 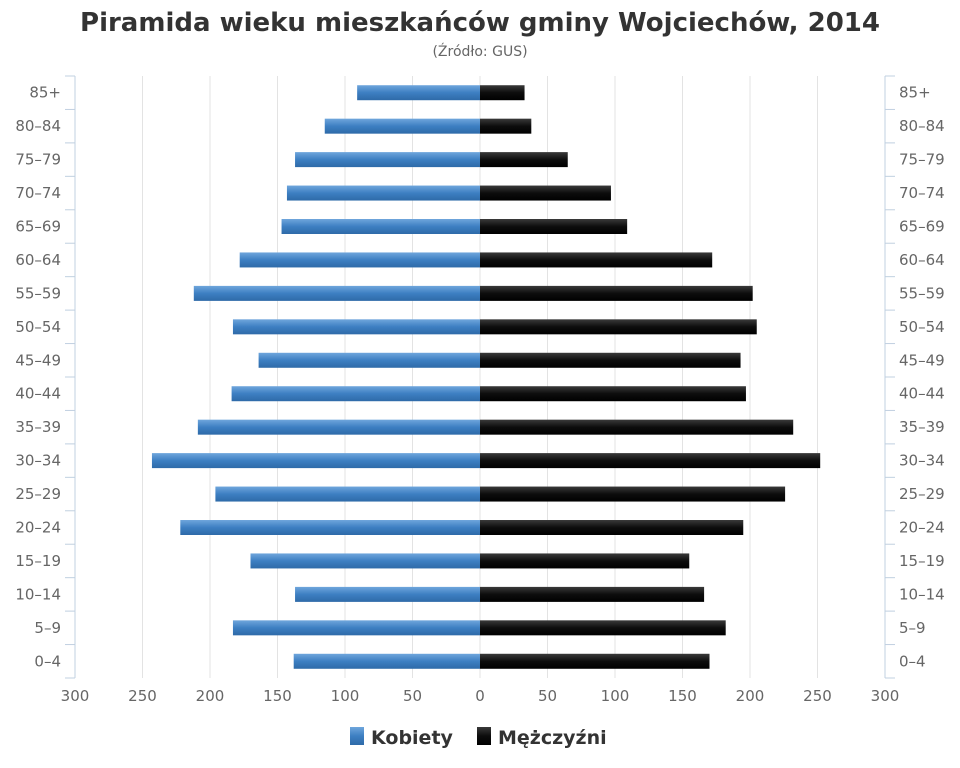 What do you see at coordinates (38, 193) in the screenshot?
I see `left-category-label: 70–74` at bounding box center [38, 193].